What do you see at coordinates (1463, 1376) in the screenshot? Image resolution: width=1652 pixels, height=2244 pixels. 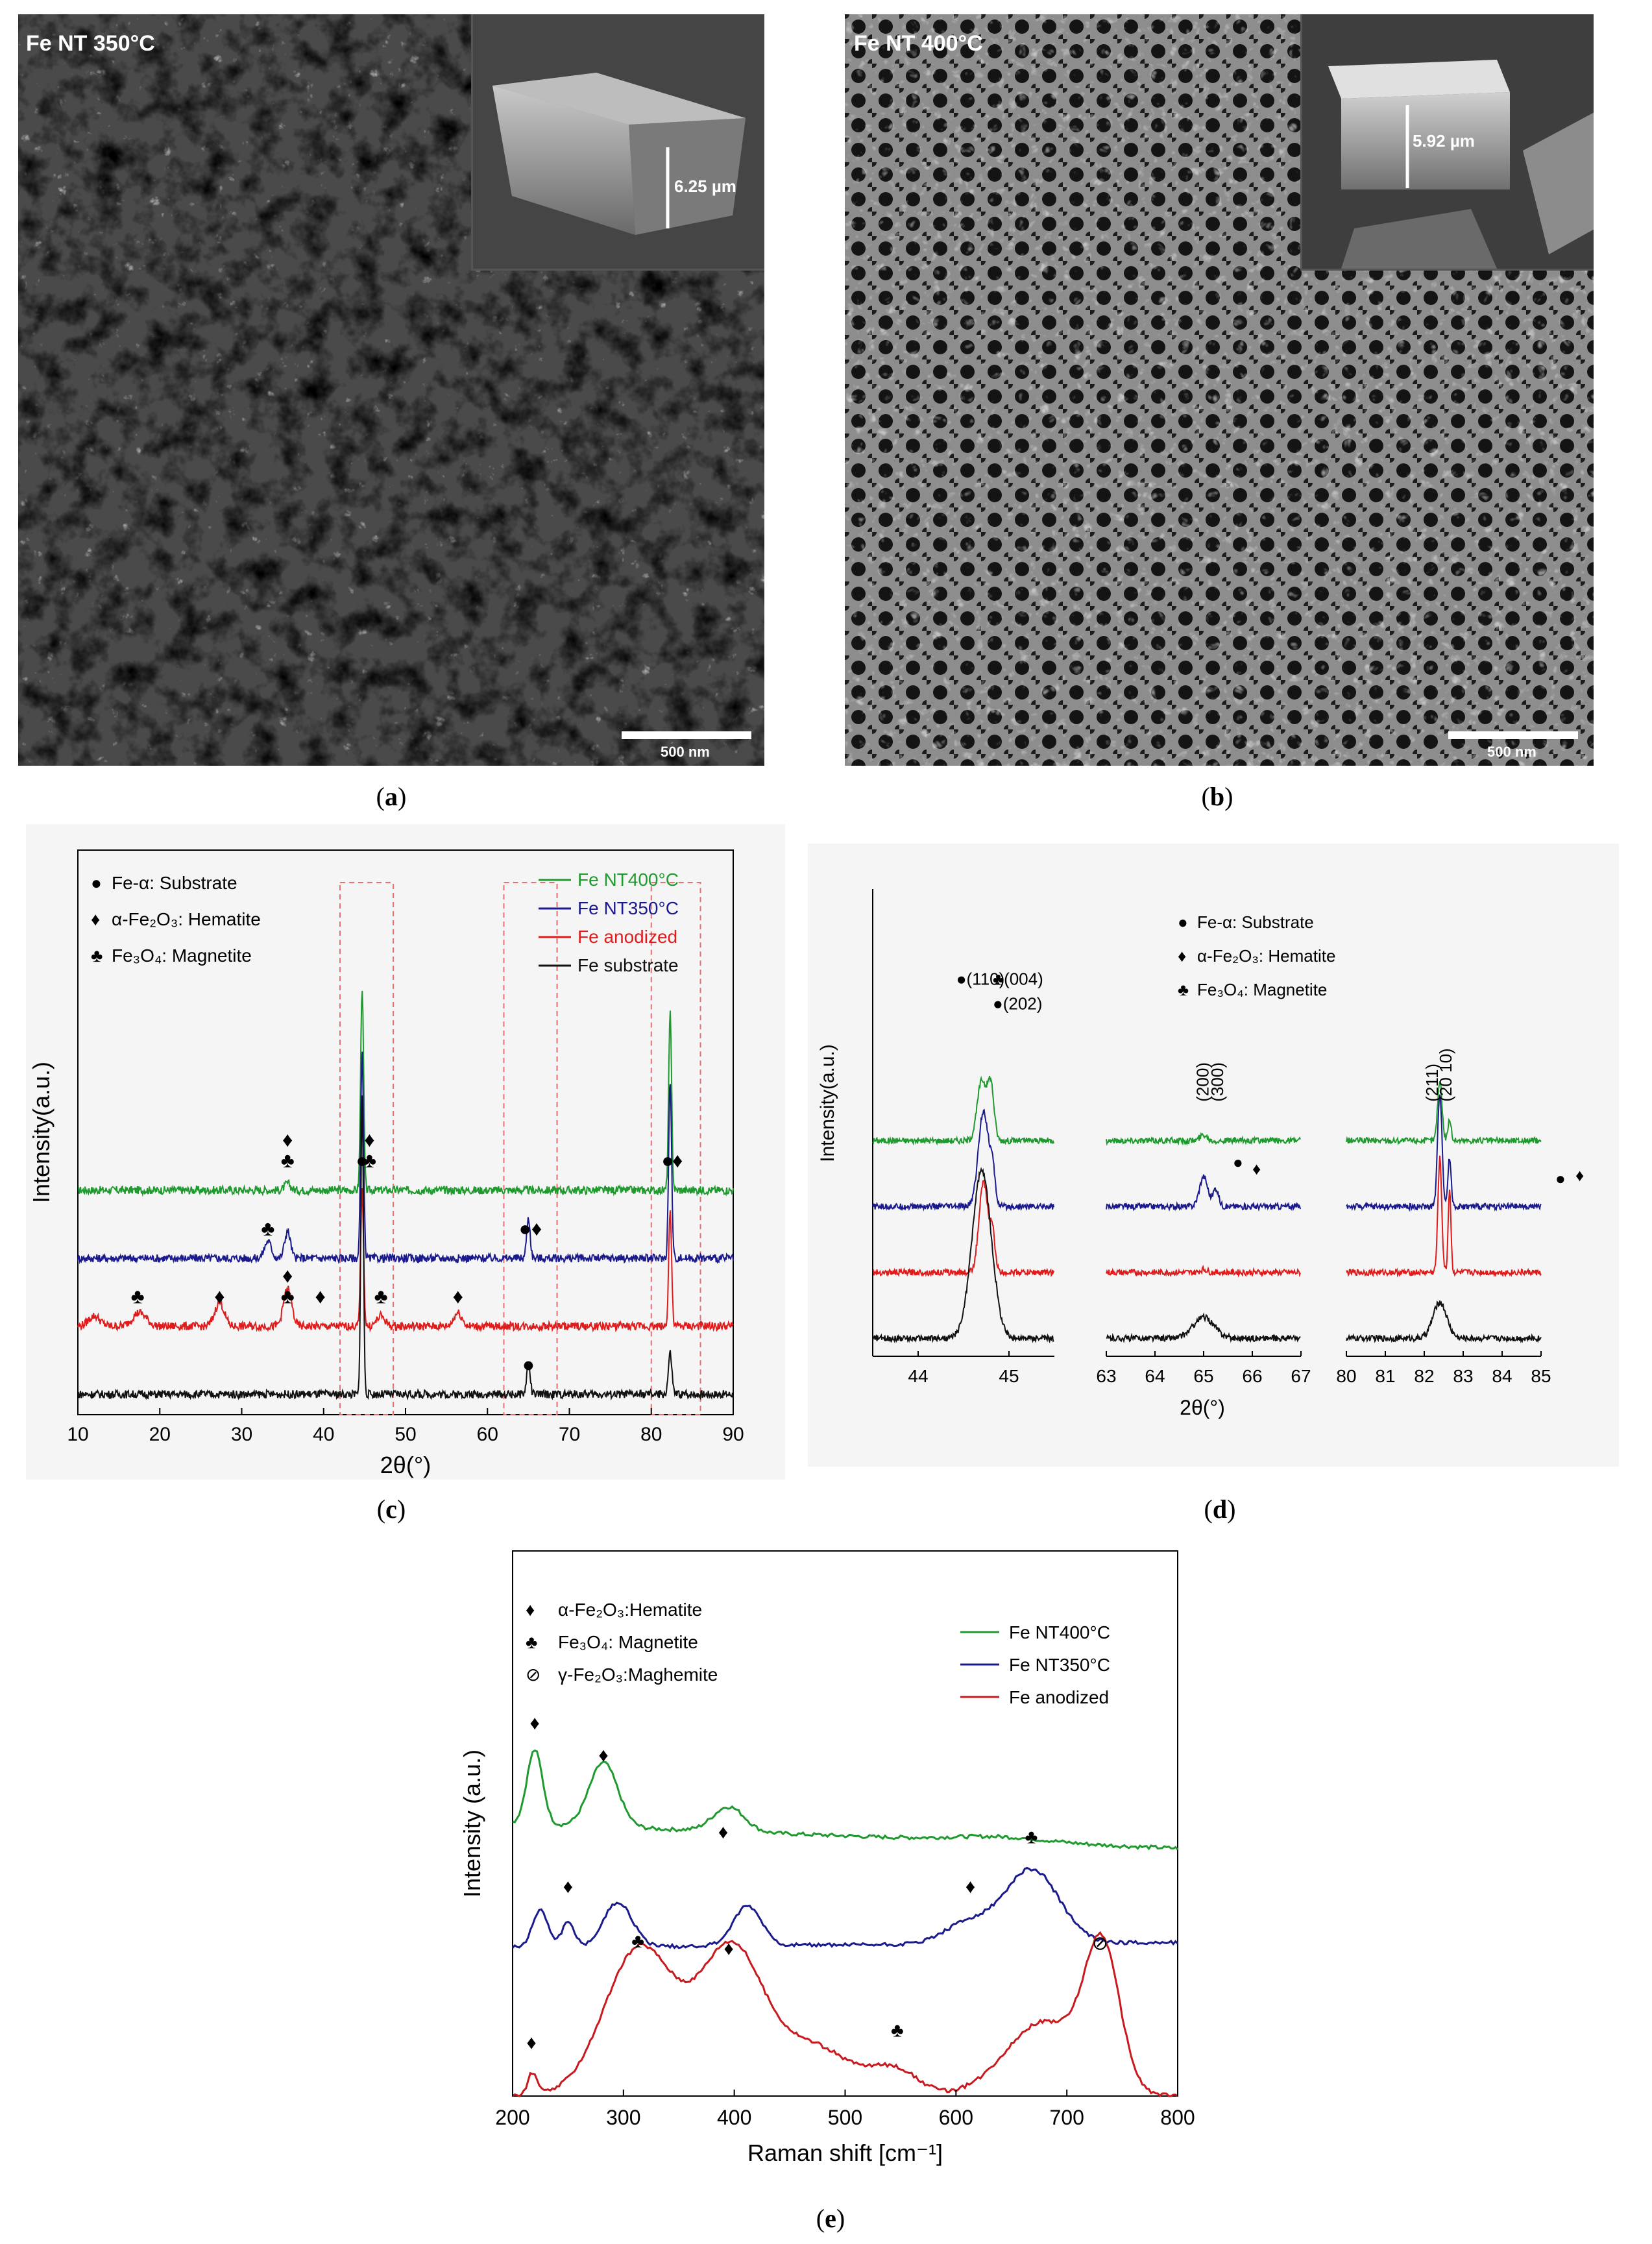 I see `x-tick-label: 83` at bounding box center [1463, 1376].